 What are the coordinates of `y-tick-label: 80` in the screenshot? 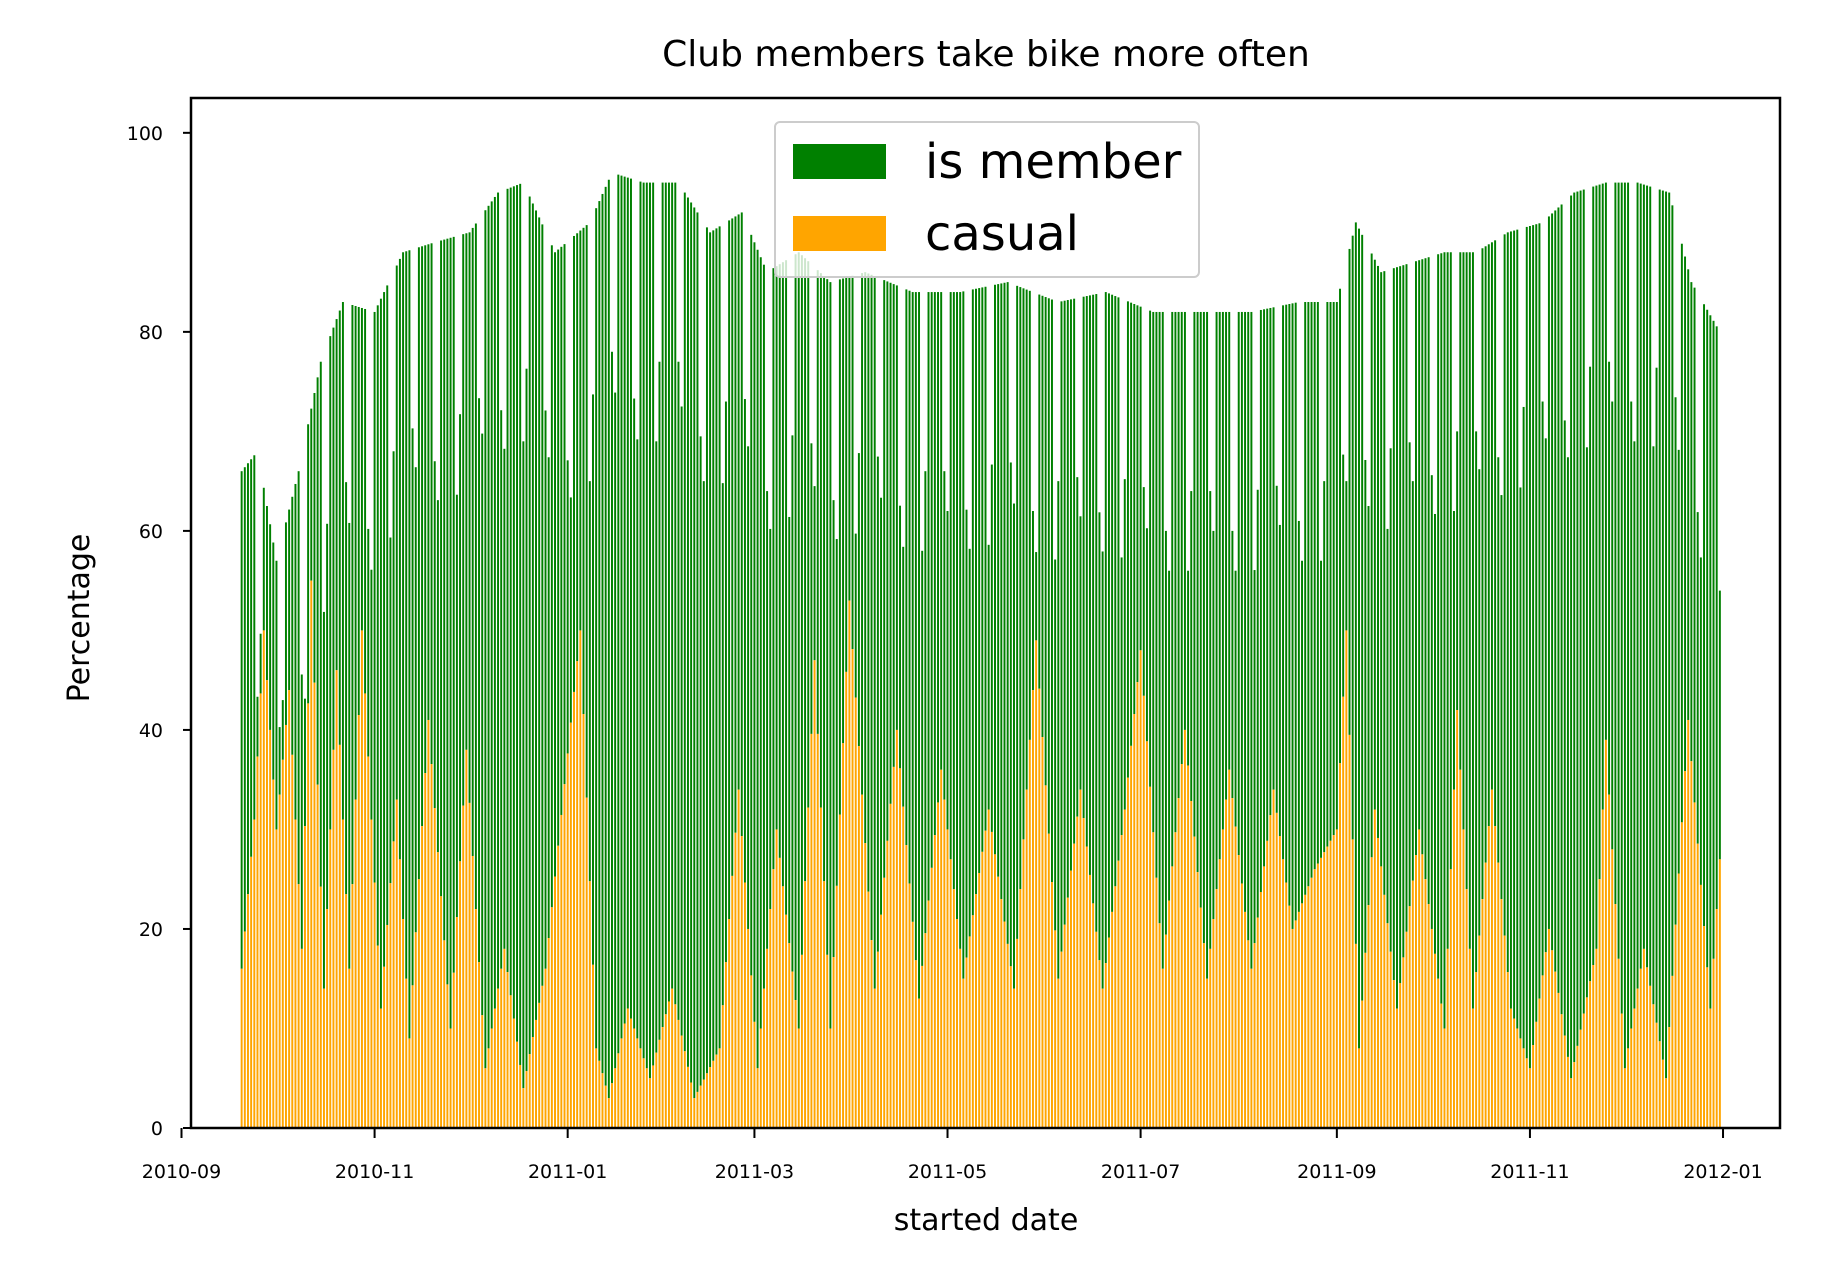 It's located at (151, 333).